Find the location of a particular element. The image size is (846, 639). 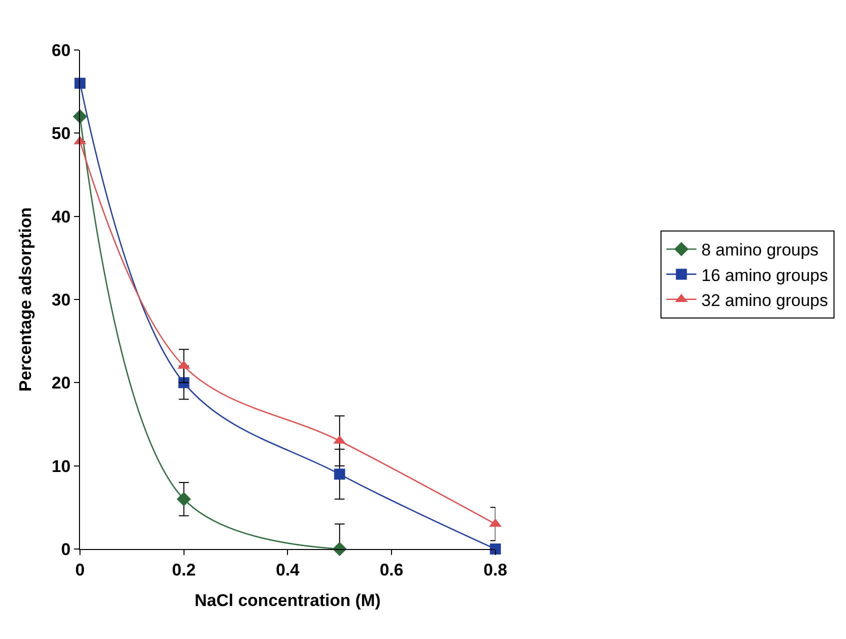

y-tick-label: 60 is located at coordinates (61, 50).